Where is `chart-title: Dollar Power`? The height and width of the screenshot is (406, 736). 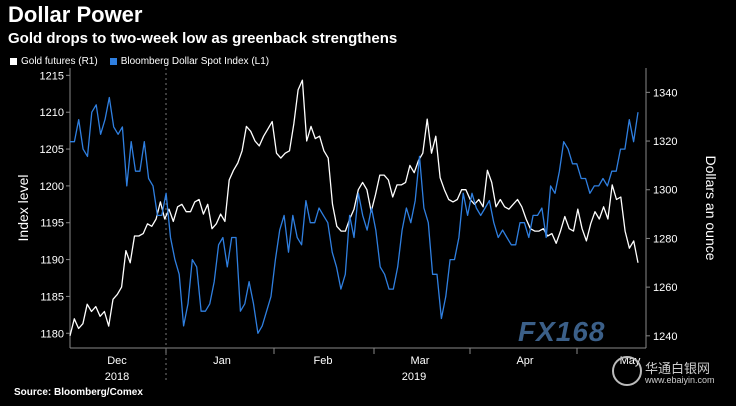 chart-title: Dollar Power is located at coordinates (75, 14).